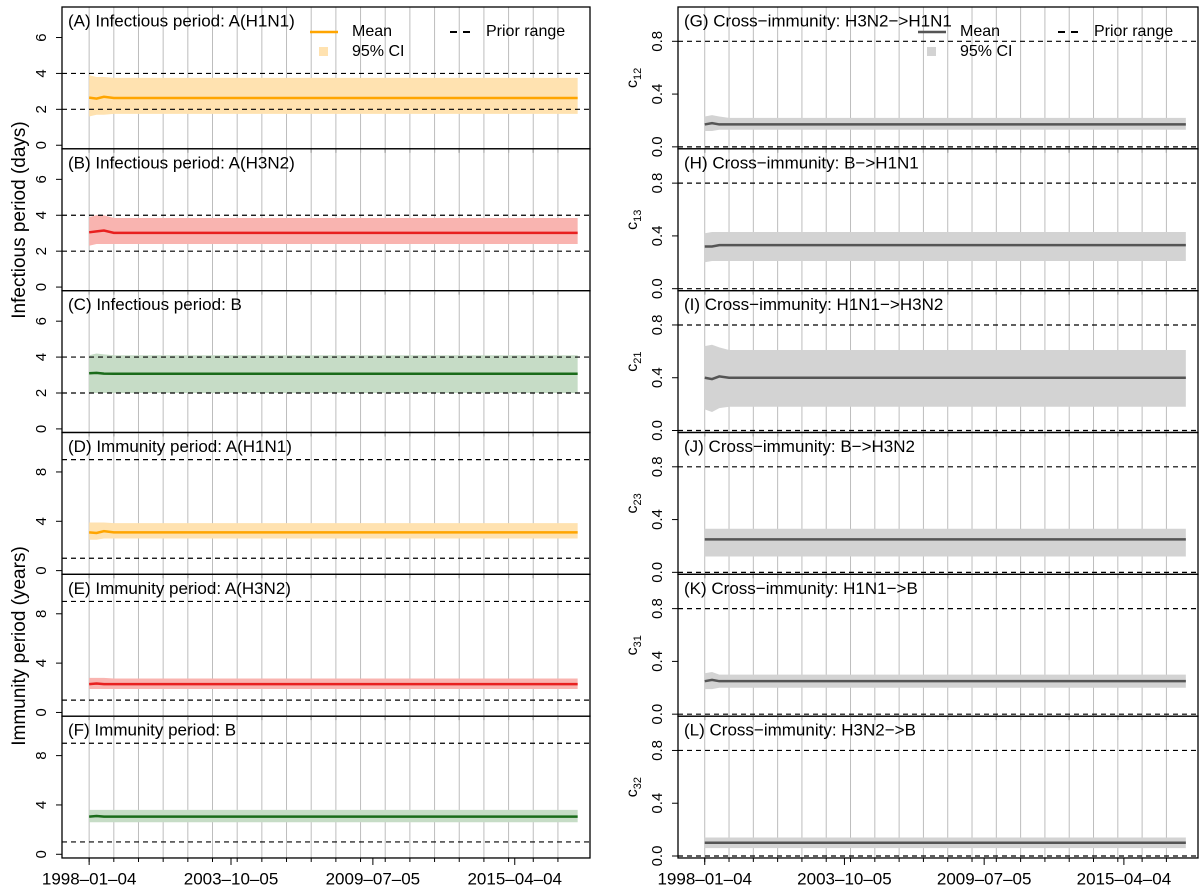 Image resolution: width=1200 pixels, height=893 pixels. What do you see at coordinates (19, 220) in the screenshot?
I see `y-axis-label: Infectious period (days)` at bounding box center [19, 220].